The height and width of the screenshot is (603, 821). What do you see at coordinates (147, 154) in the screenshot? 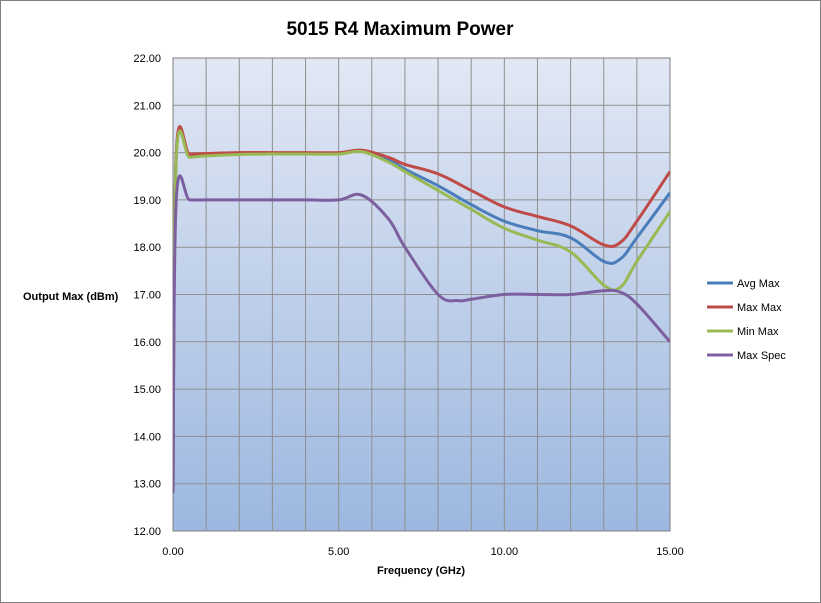
I see `y-tick-label: 20.00` at bounding box center [147, 154].